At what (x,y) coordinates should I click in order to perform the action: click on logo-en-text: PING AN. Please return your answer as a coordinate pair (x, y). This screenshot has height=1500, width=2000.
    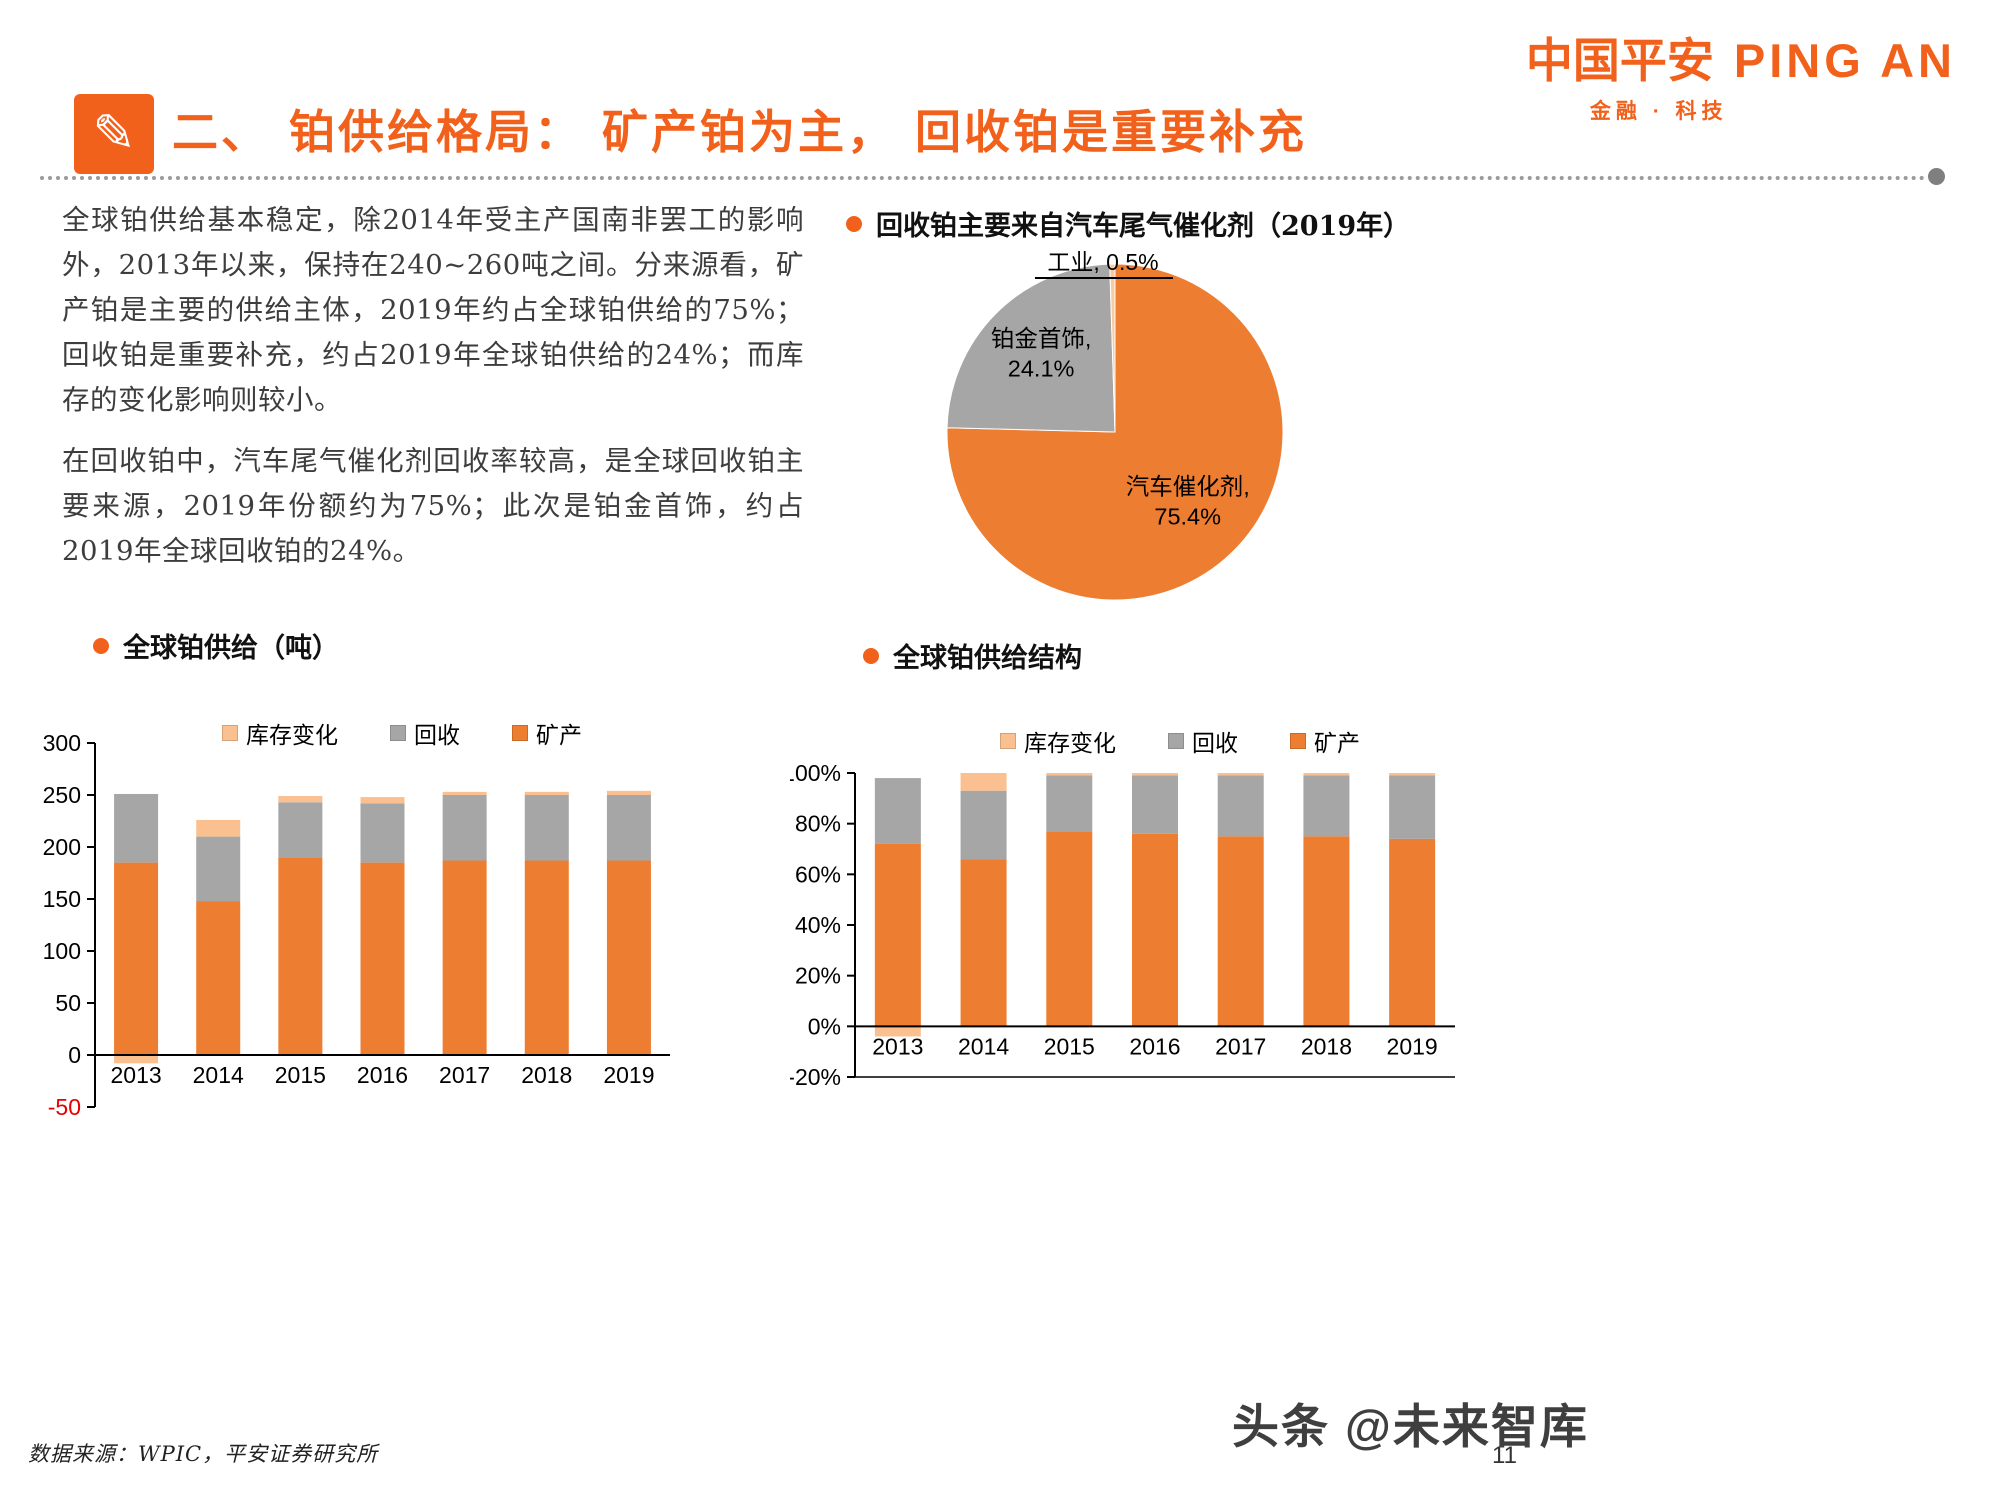
    Looking at the image, I should click on (1844, 60).